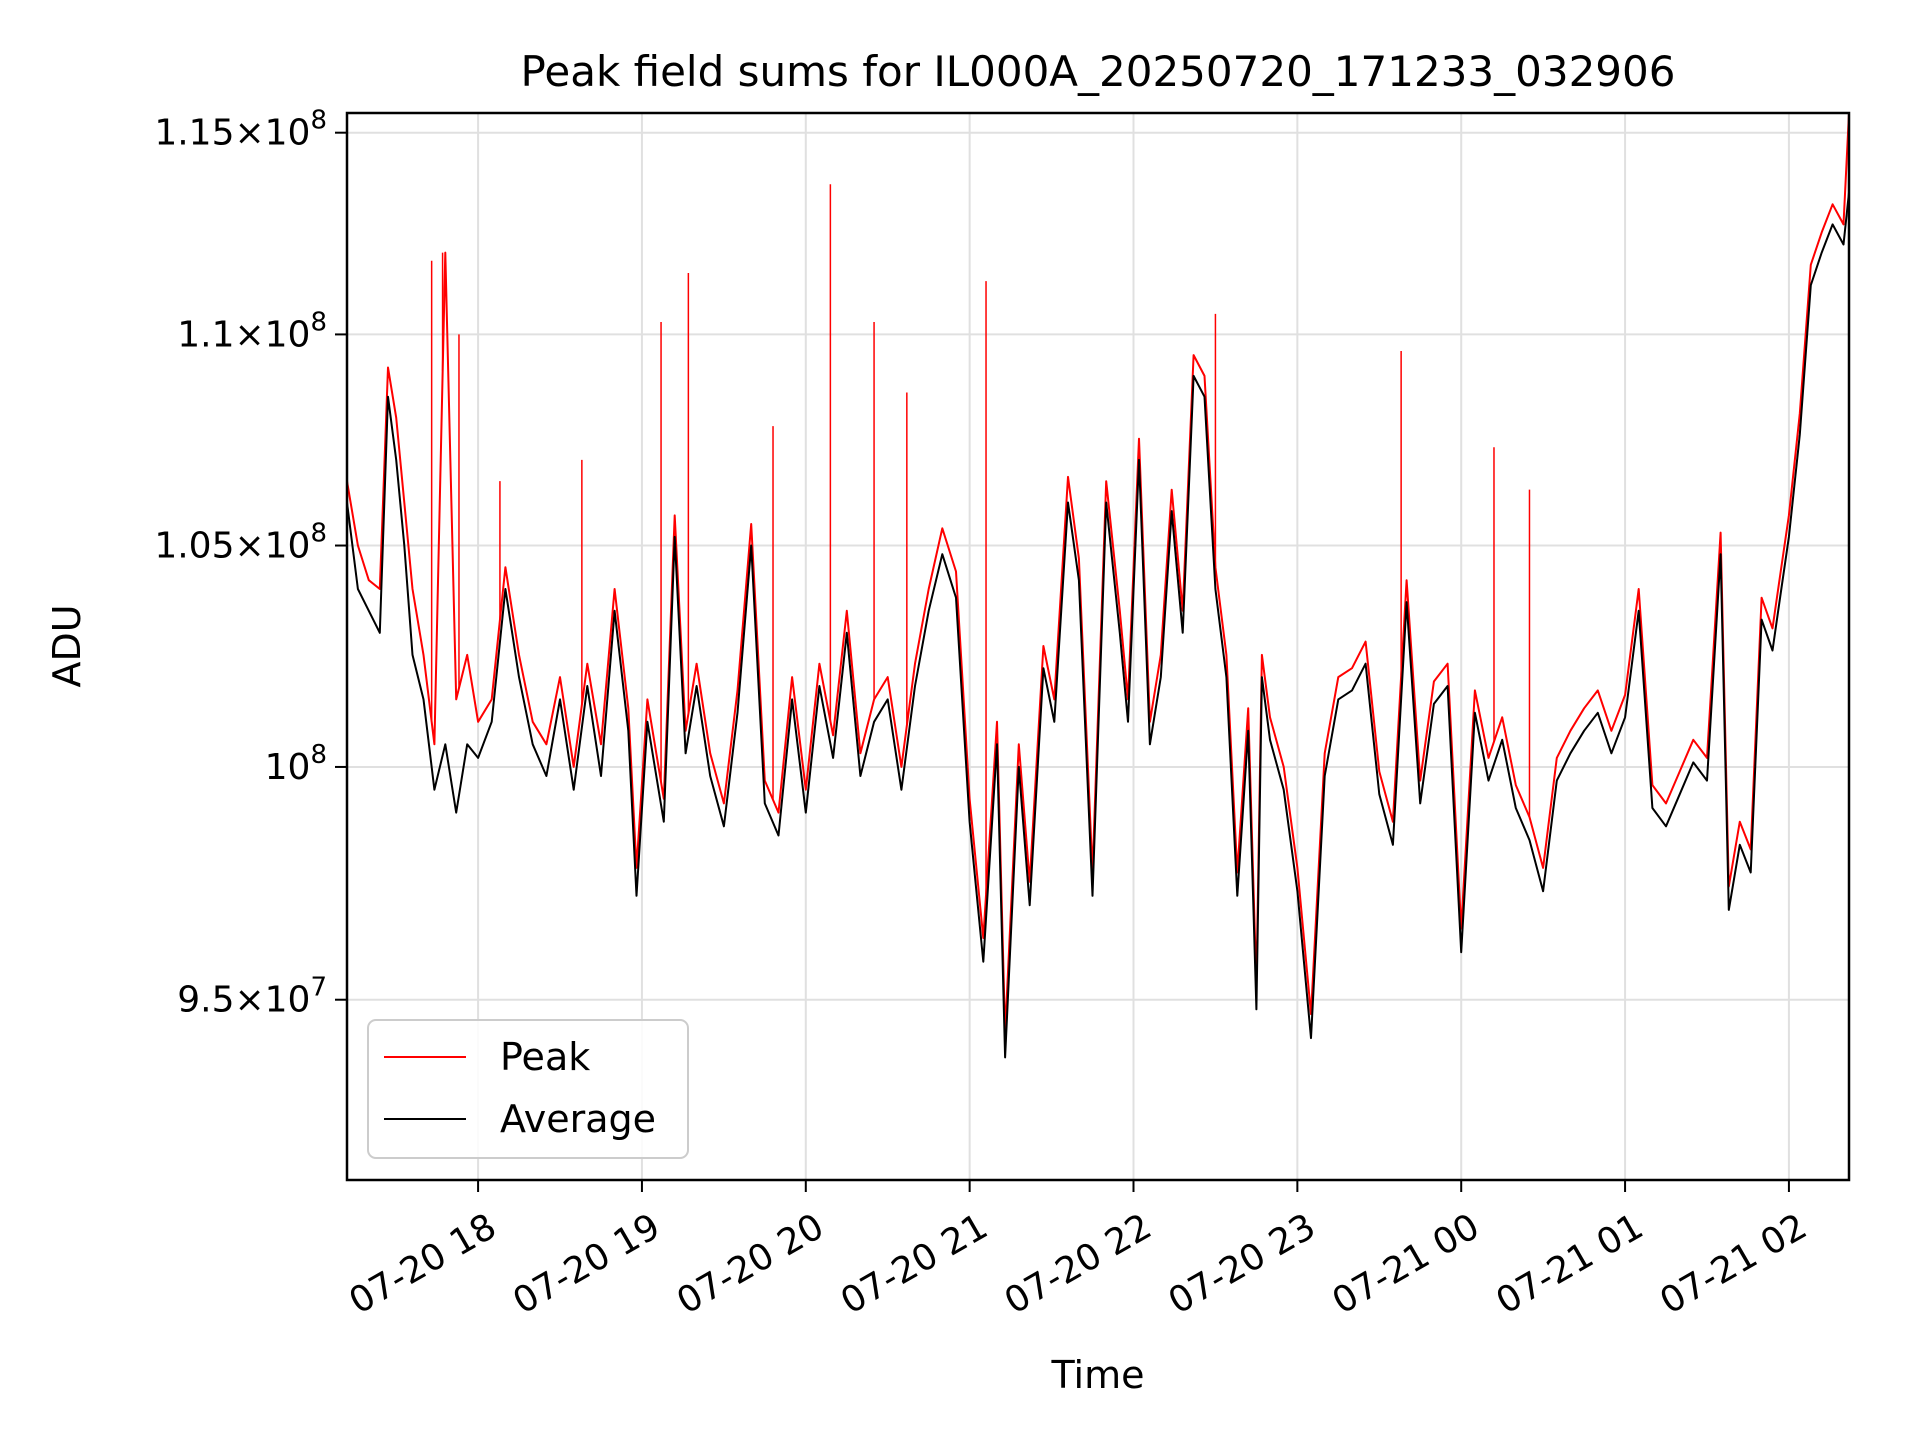  I want to click on y-tick-label: 1.1×108, so click(252, 331).